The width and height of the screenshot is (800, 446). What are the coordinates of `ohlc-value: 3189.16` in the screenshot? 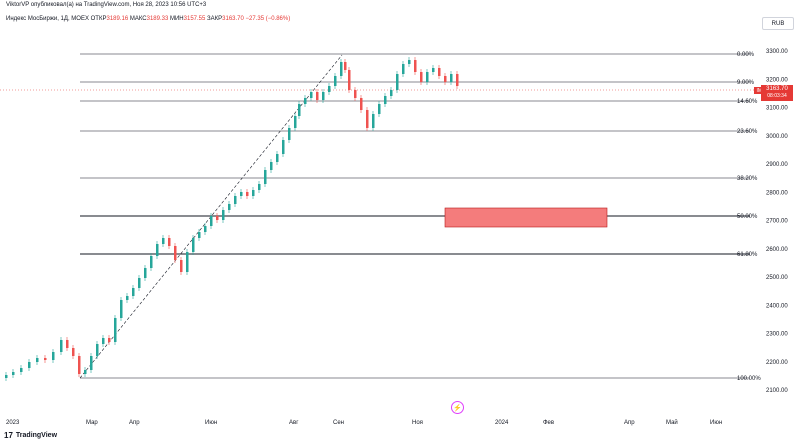 It's located at (117, 19).